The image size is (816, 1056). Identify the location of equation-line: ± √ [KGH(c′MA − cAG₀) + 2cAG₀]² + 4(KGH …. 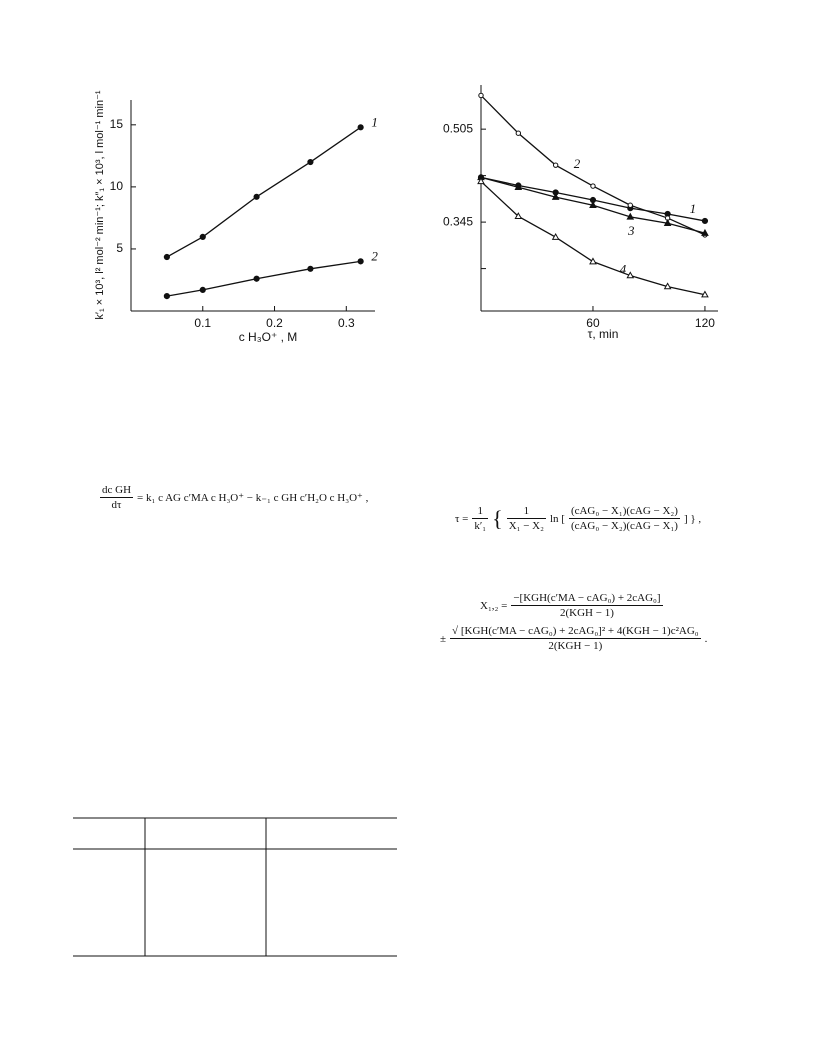
(573, 638).